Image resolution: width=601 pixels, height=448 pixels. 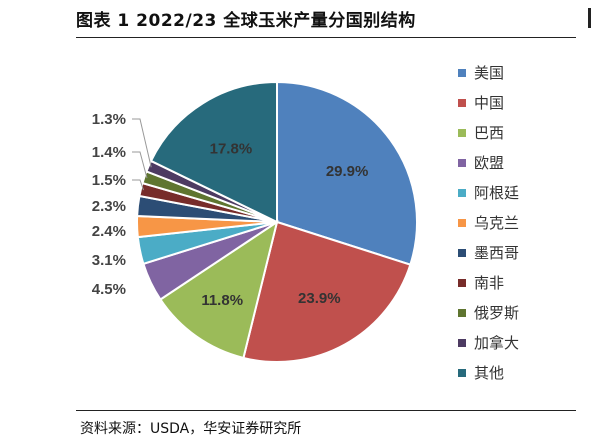 What do you see at coordinates (496, 343) in the screenshot?
I see `legend-label-10: 加拿大` at bounding box center [496, 343].